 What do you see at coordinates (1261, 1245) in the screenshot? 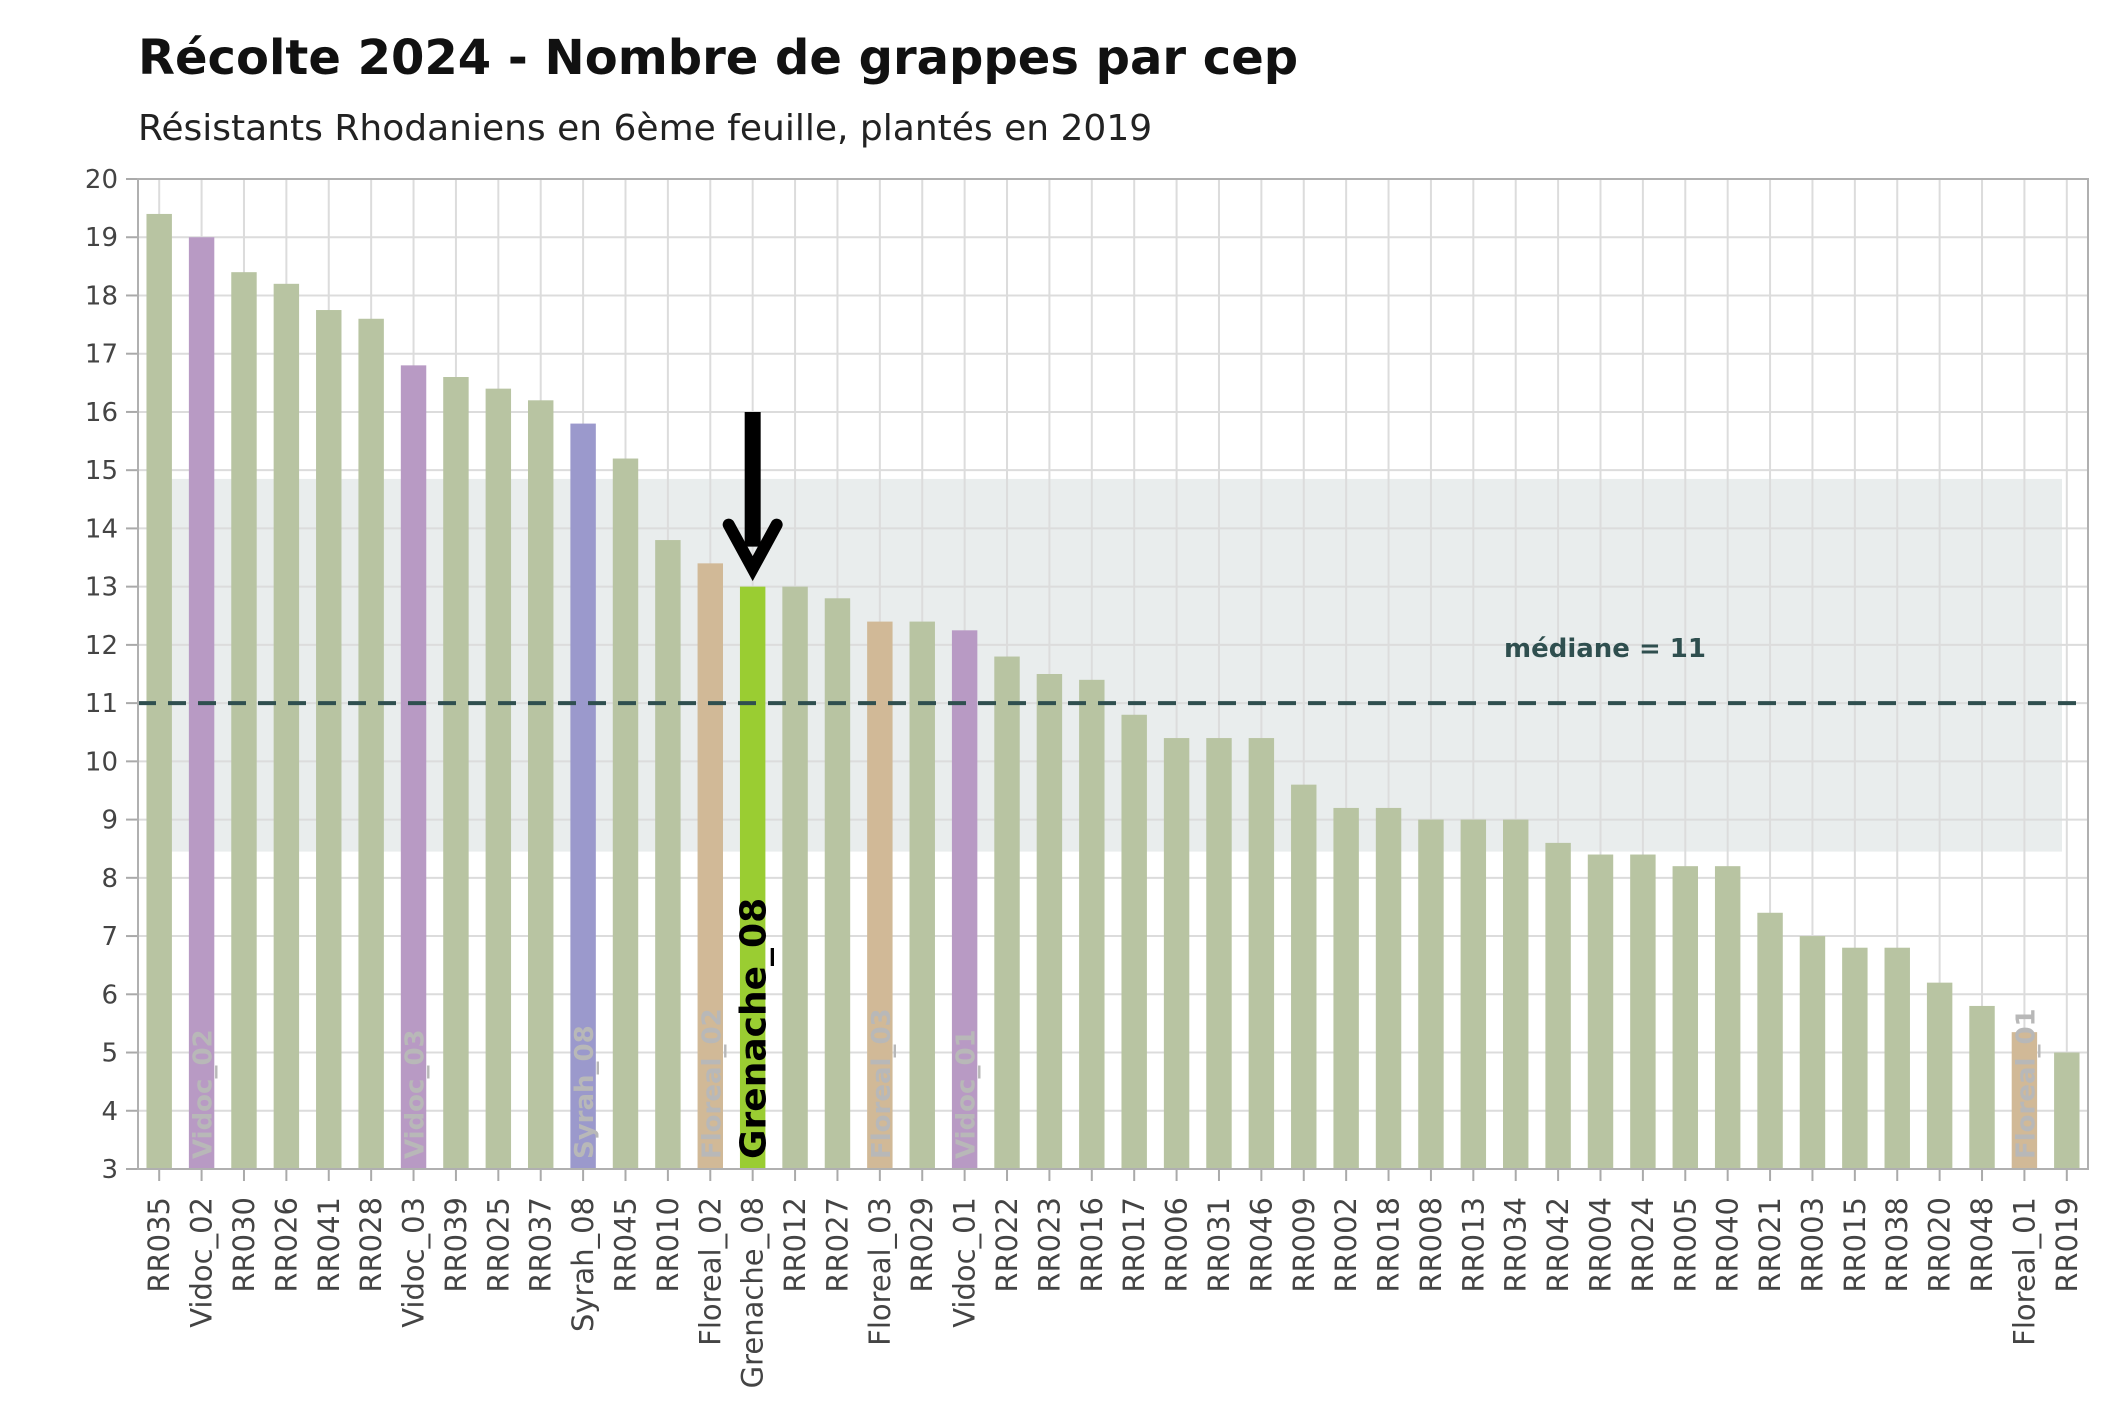
I see `x-category-label: RR046` at bounding box center [1261, 1245].